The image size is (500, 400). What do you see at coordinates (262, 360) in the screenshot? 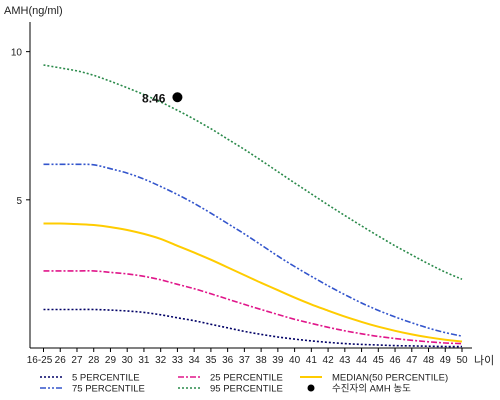
I see `x-tick-label: 38` at bounding box center [262, 360].